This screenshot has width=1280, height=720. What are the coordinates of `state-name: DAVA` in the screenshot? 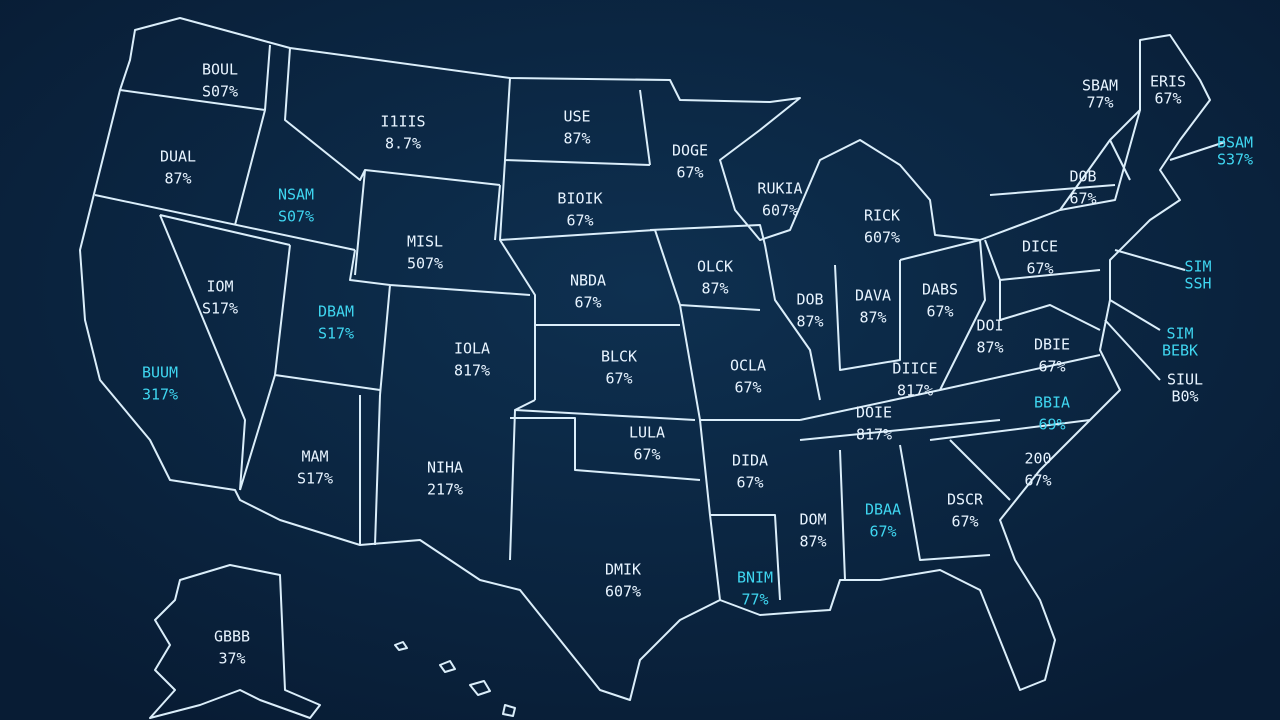 It's located at (873, 296).